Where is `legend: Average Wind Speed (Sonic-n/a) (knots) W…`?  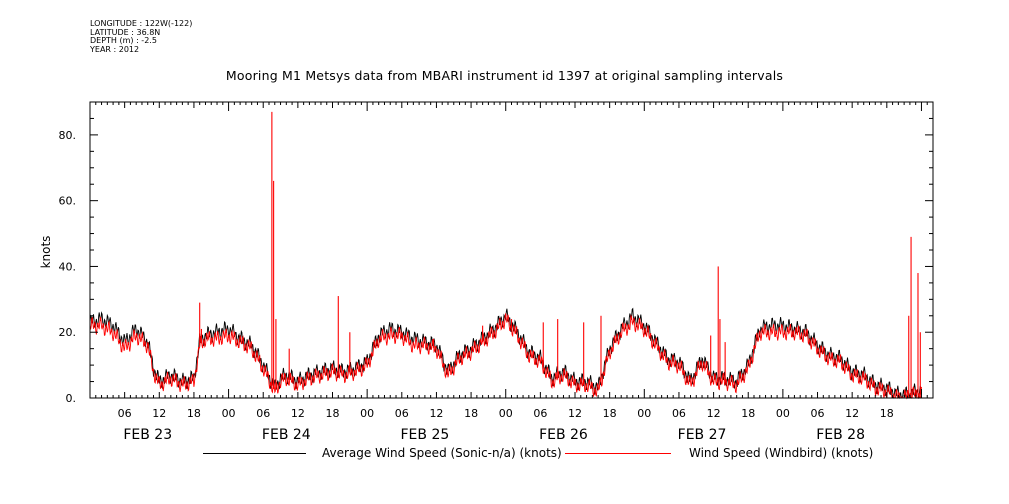 legend: Average Wind Speed (Sonic-n/a) (knots) W… is located at coordinates (504, 454).